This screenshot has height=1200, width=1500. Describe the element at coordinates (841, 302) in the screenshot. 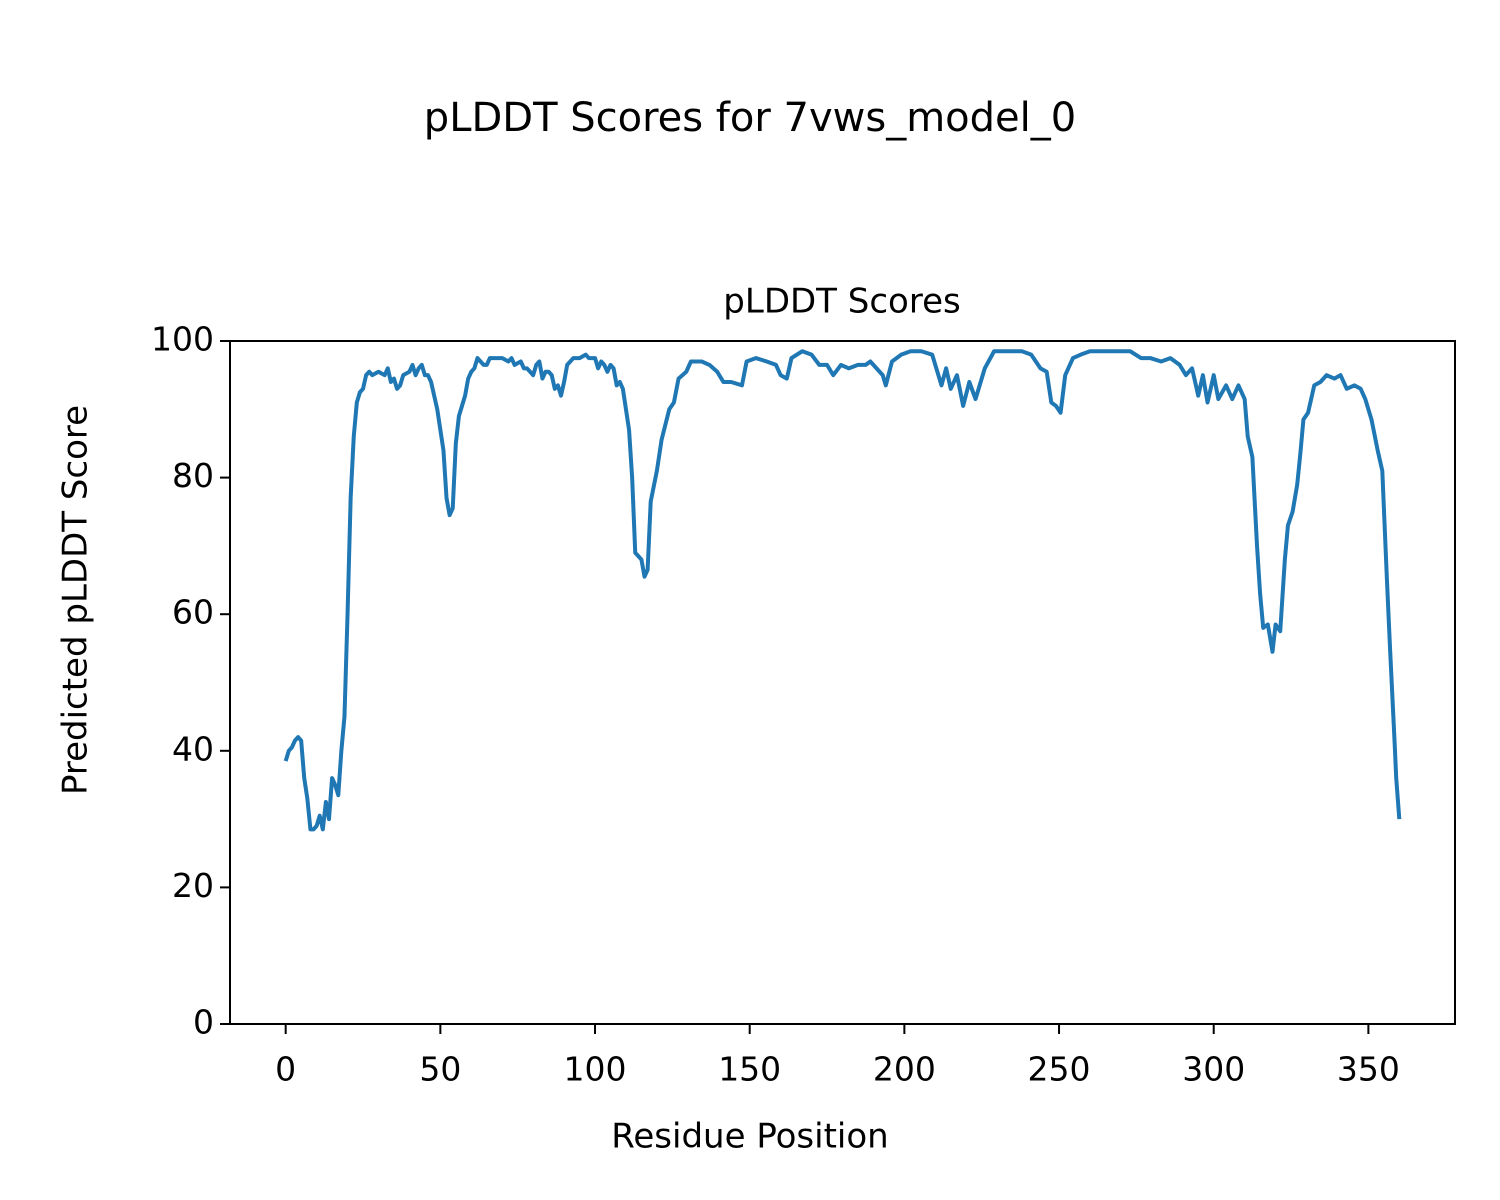

I see `chart-subtitle: pLDDT Scores` at that location.